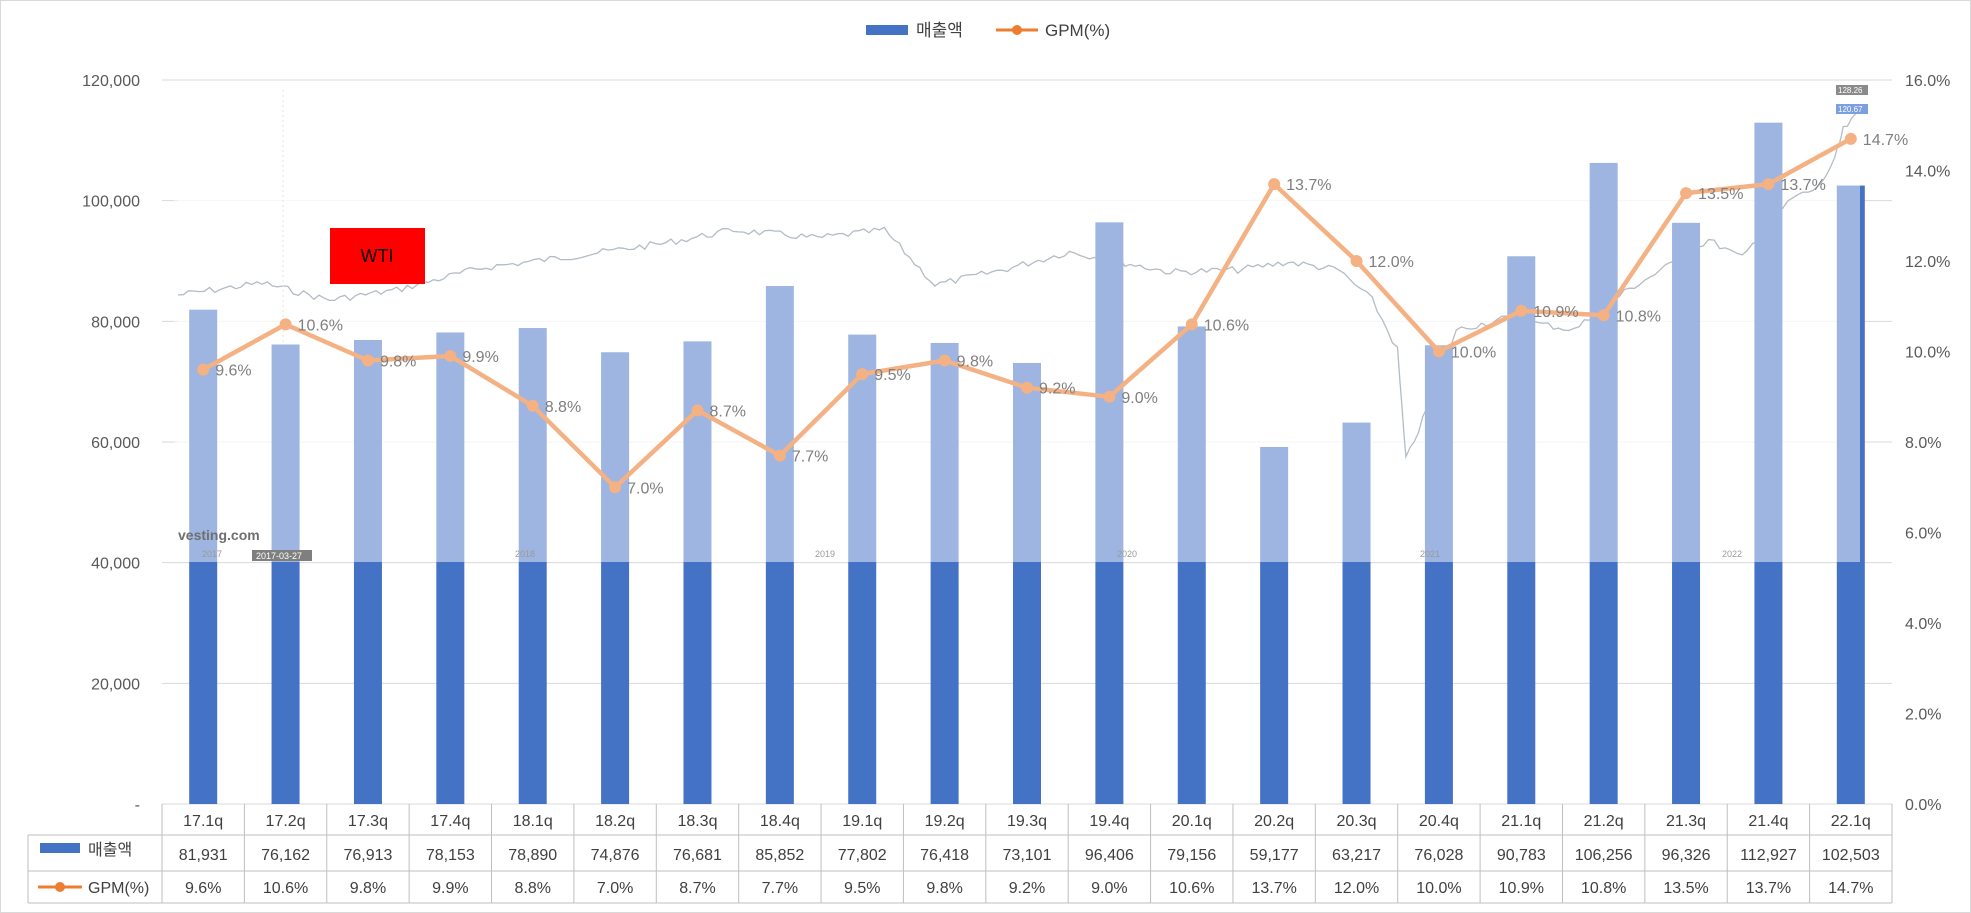  I want to click on table-cell-revenue: 85,852, so click(779, 855).